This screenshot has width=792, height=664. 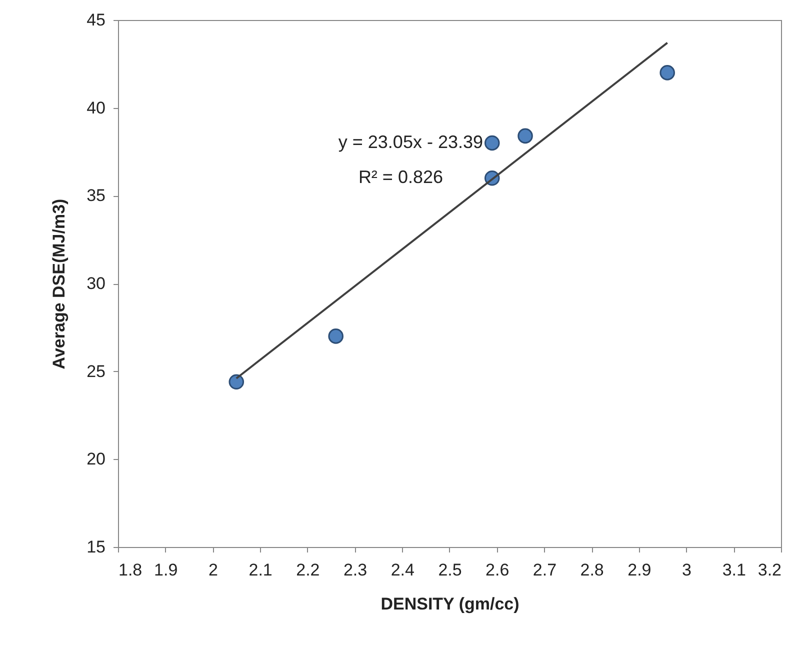 I want to click on x-tick-label: 1.9, so click(x=166, y=570).